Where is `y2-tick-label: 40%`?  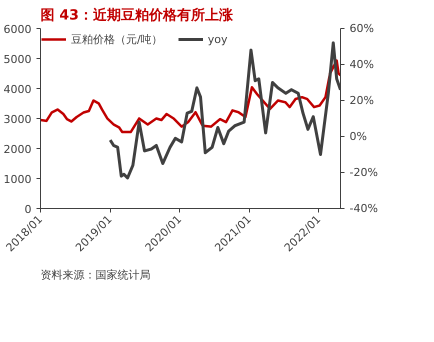 y2-tick-label: 40% is located at coordinates (362, 64).